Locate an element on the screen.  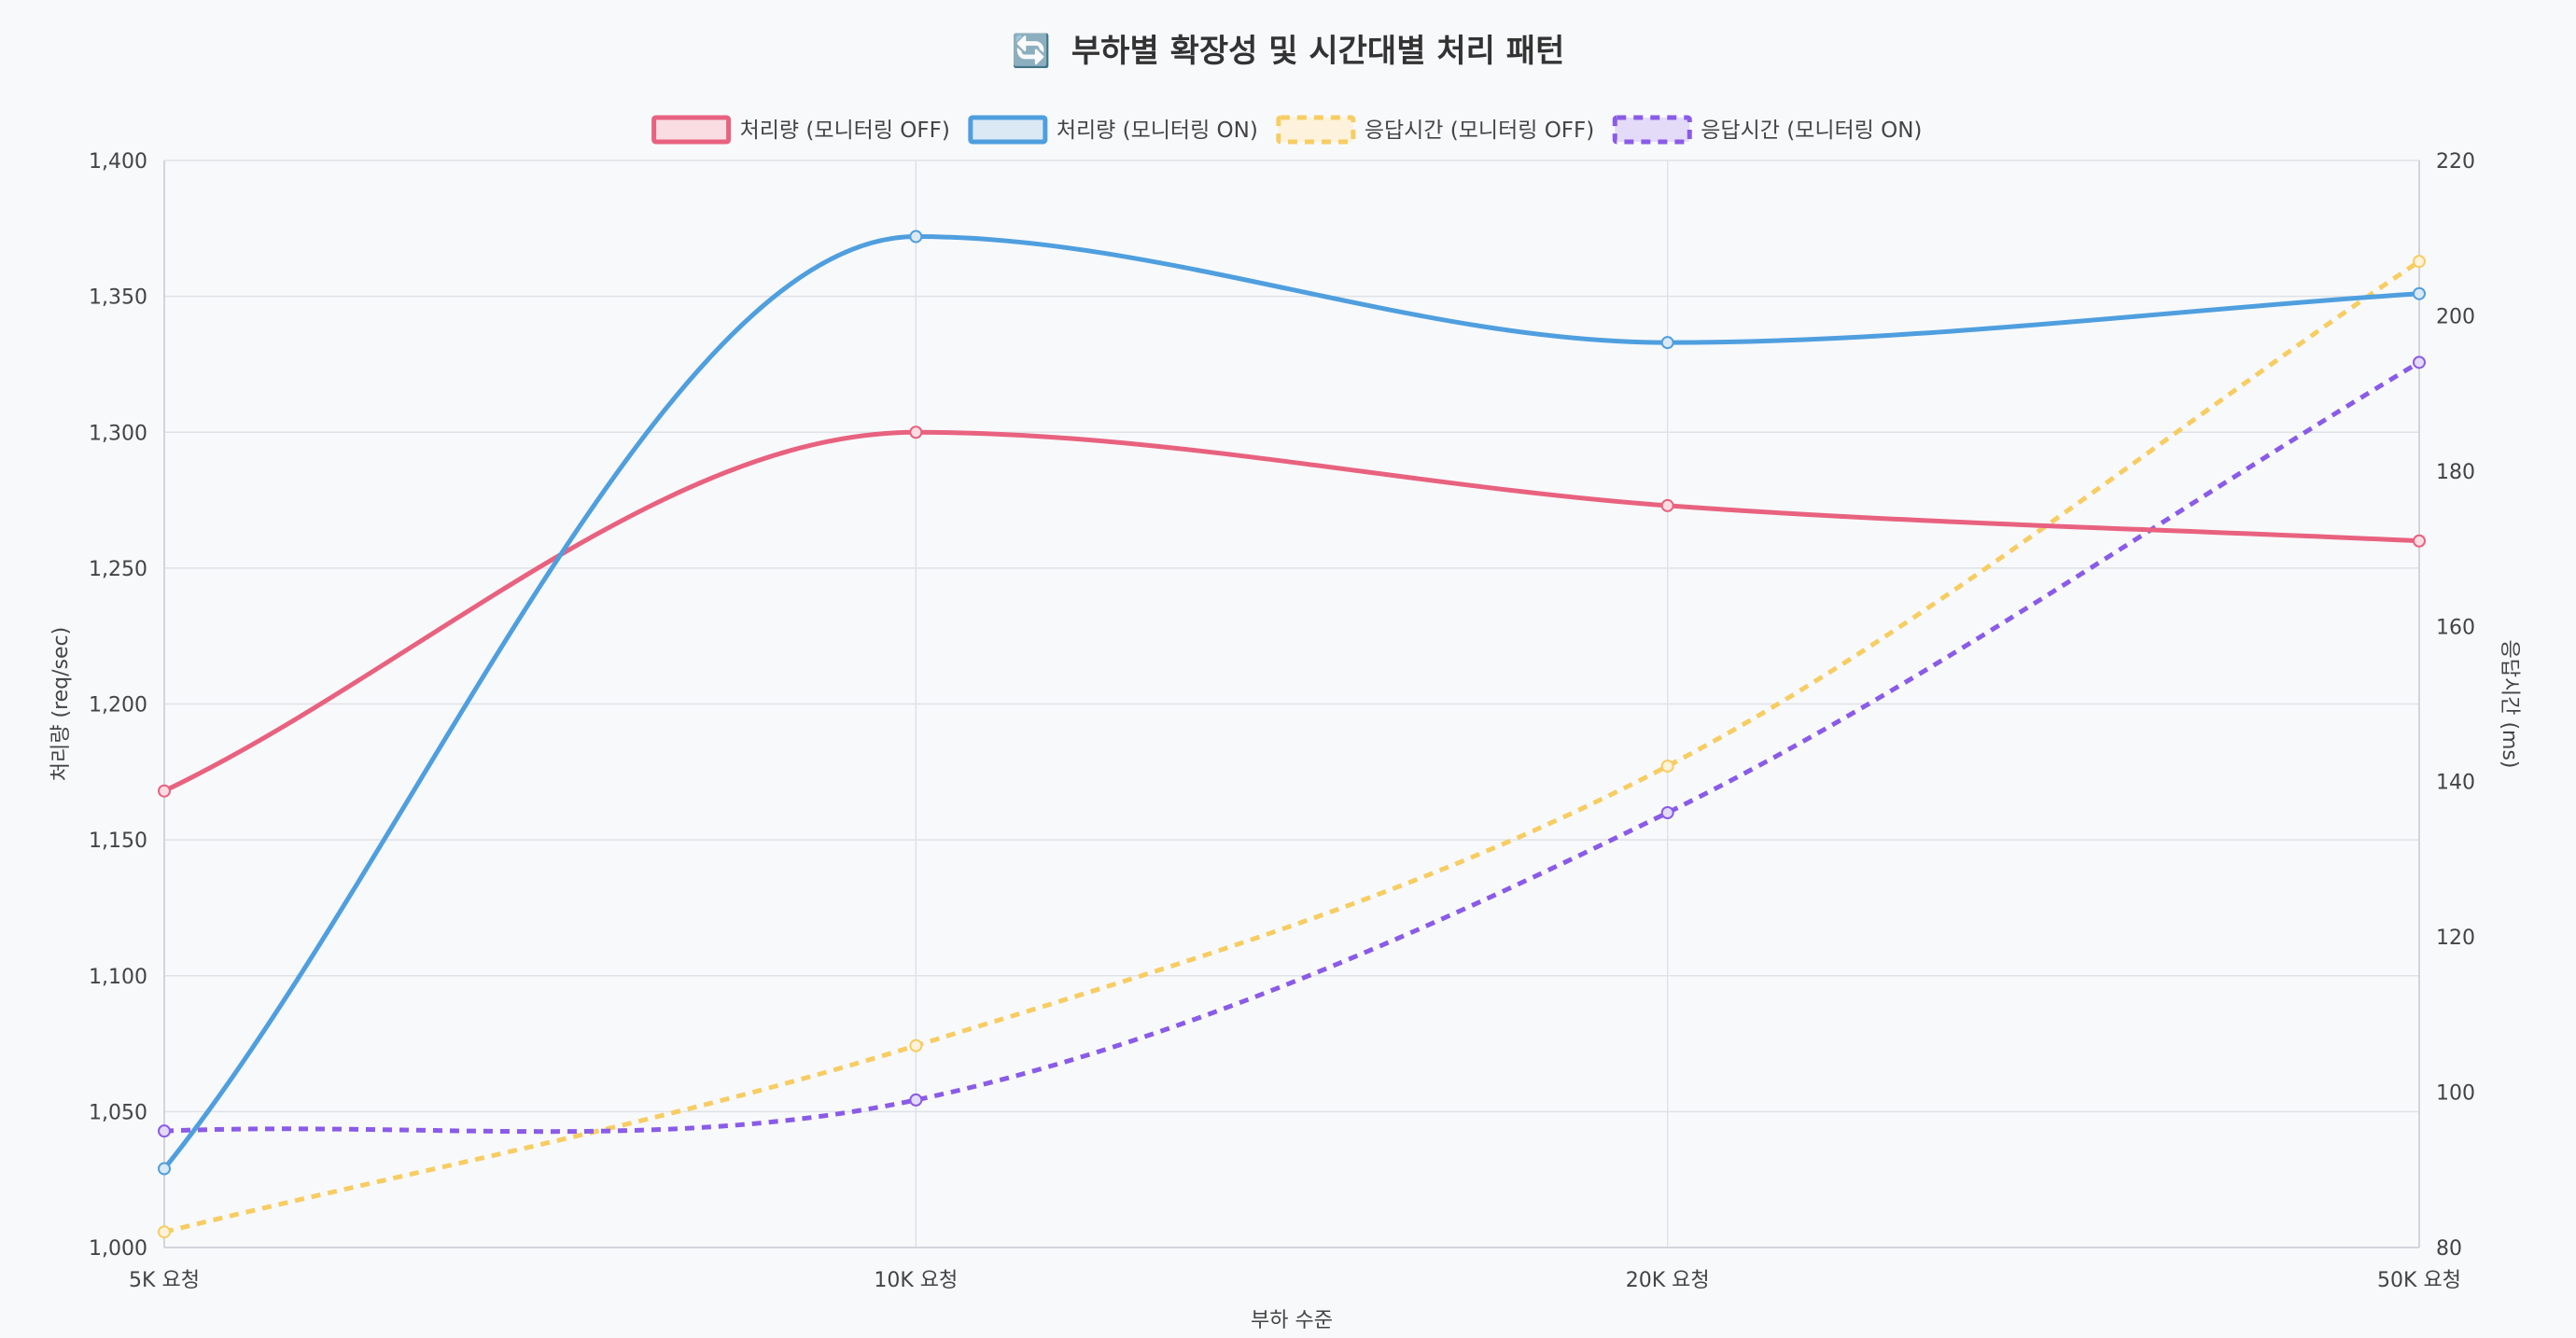
y-tick-label-left: 1,150 is located at coordinates (118, 841).